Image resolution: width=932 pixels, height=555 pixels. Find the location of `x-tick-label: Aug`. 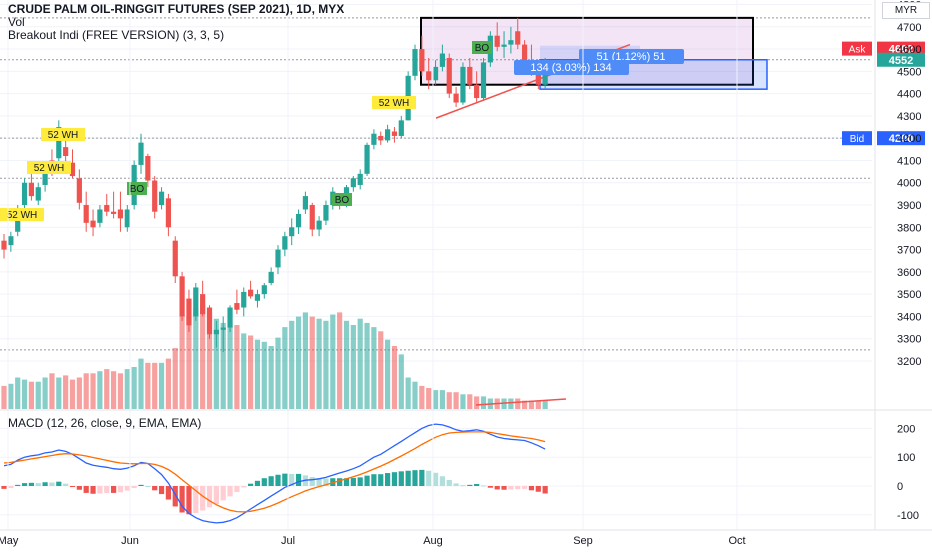

x-tick-label: Aug is located at coordinates (433, 541).